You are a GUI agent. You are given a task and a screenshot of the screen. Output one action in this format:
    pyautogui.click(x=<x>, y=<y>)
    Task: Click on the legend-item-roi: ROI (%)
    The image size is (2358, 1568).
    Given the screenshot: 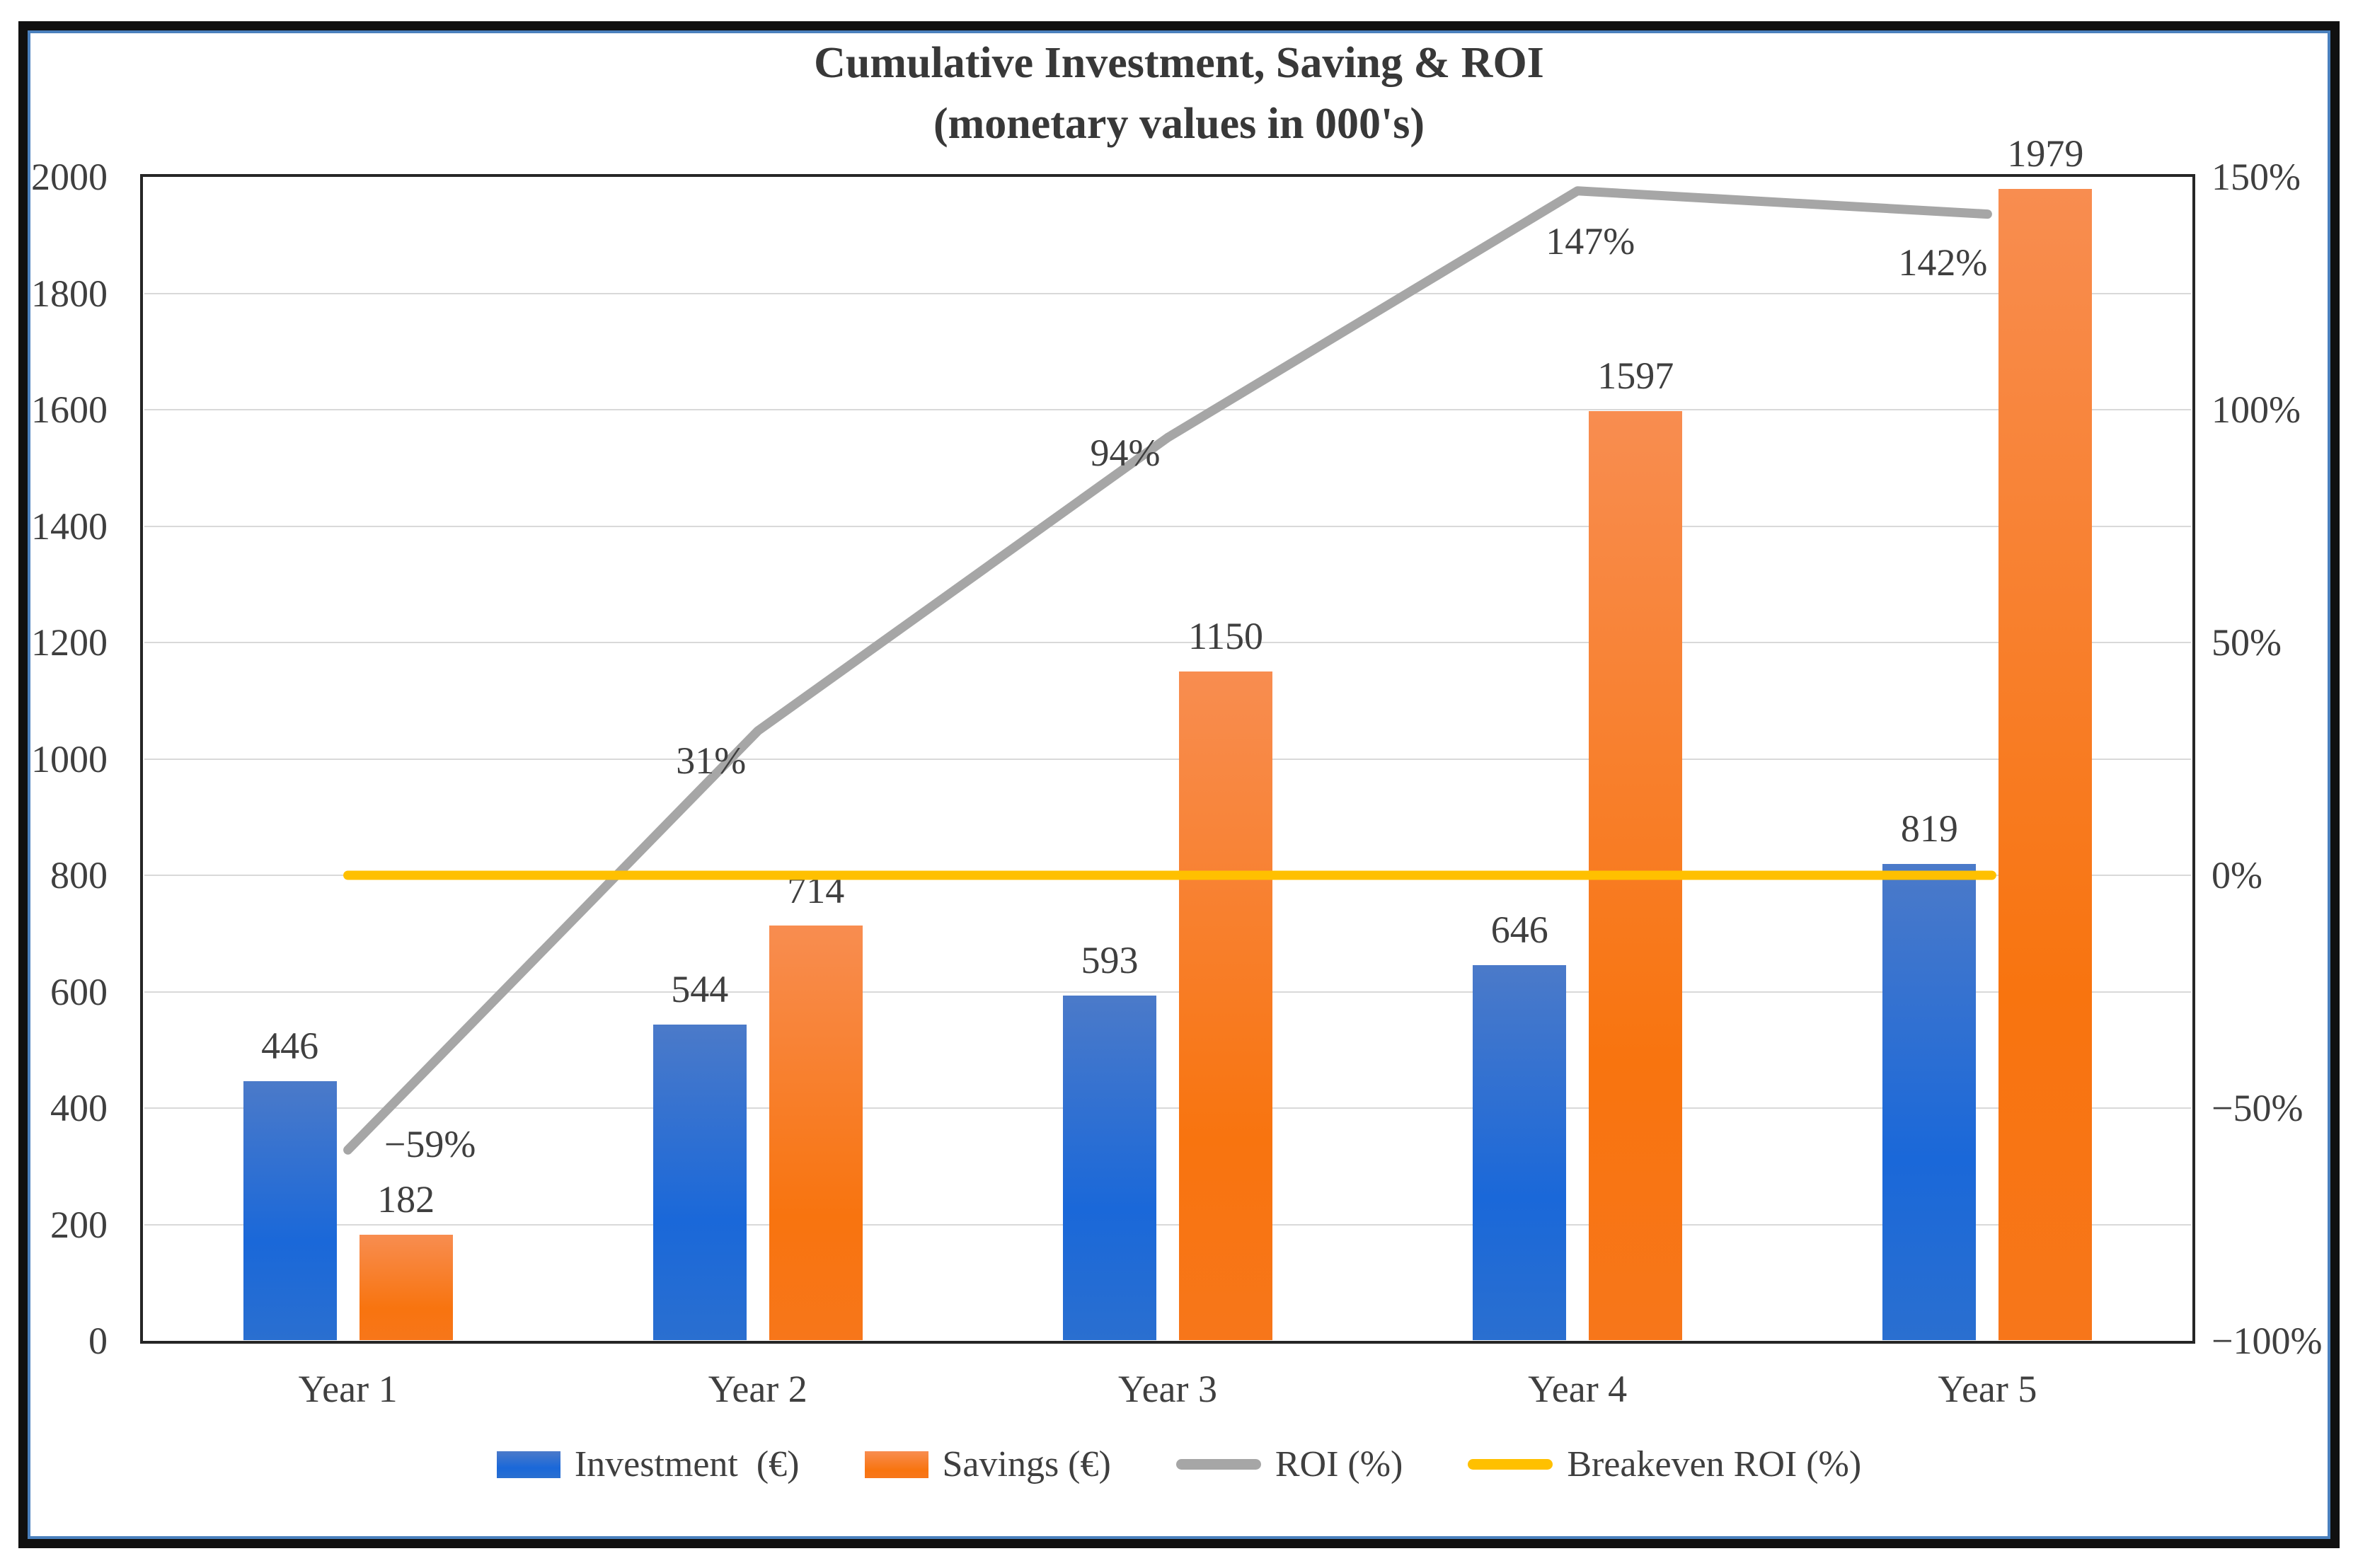 What is the action you would take?
    pyautogui.click(x=1289, y=1464)
    